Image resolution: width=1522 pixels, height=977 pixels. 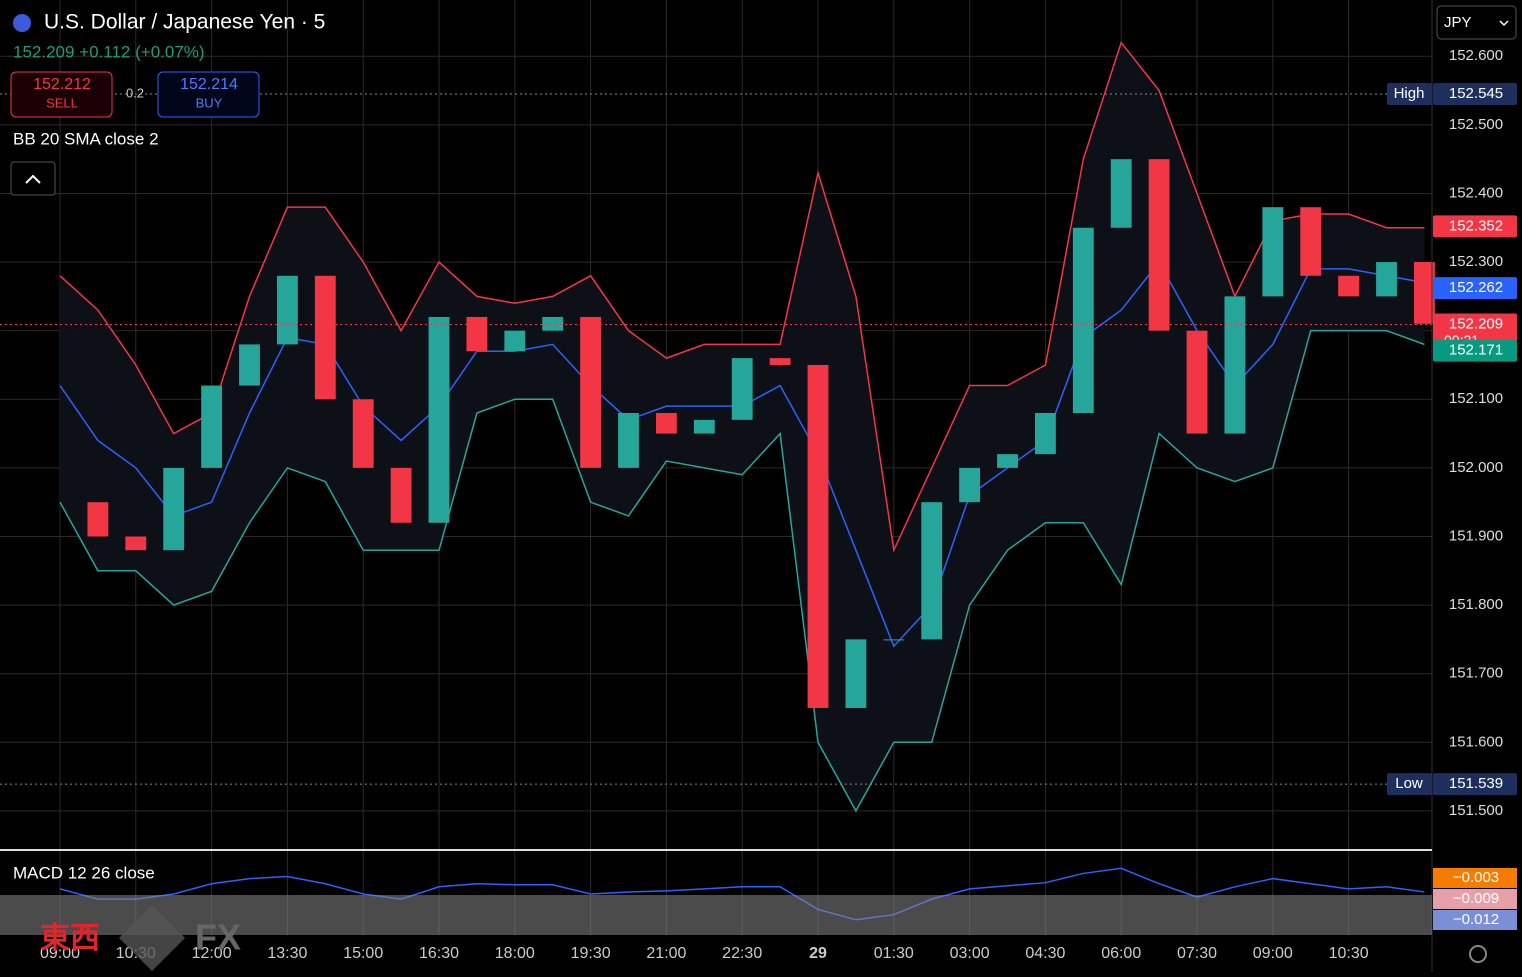 What do you see at coordinates (591, 953) in the screenshot?
I see `x-tick-label: 19:30` at bounding box center [591, 953].